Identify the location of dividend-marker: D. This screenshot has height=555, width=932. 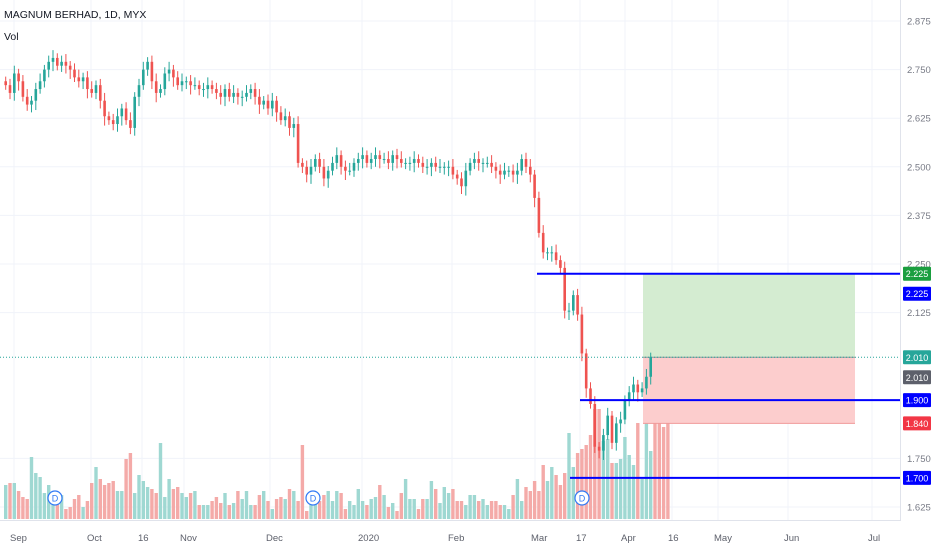
(313, 498).